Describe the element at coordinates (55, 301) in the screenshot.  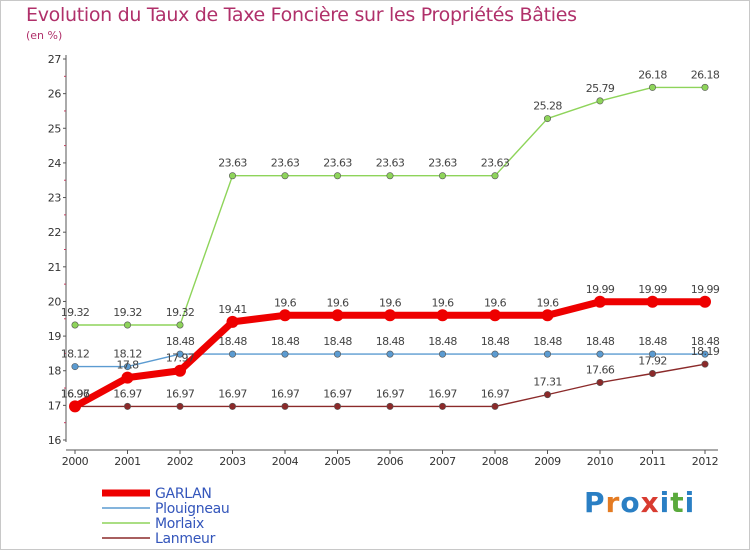
I see `y-tick-label: 20` at that location.